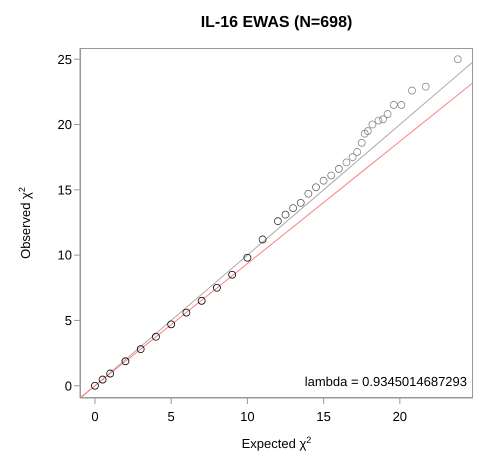 The width and height of the screenshot is (484, 466). Describe the element at coordinates (68, 386) in the screenshot. I see `y-tick-label: 0` at that location.